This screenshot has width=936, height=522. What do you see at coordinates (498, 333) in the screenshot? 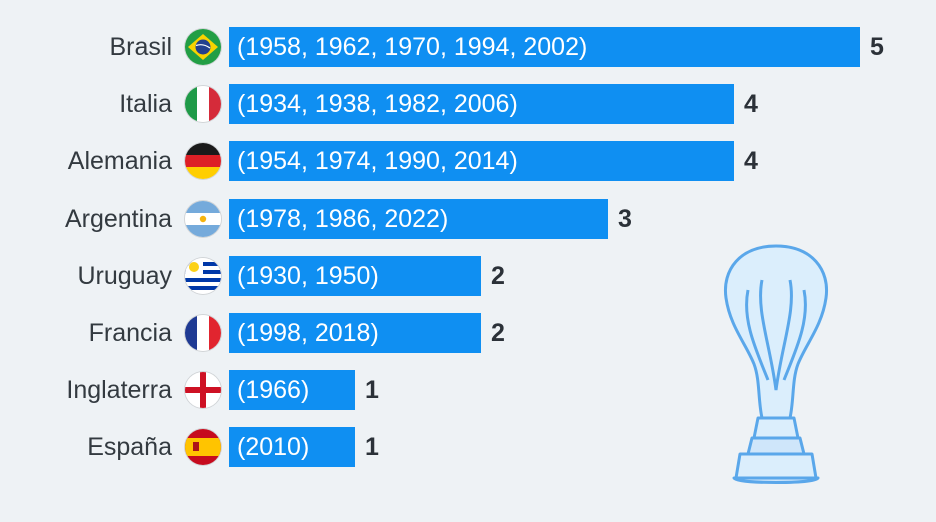
I see `value-label-francia: 2` at bounding box center [498, 333].